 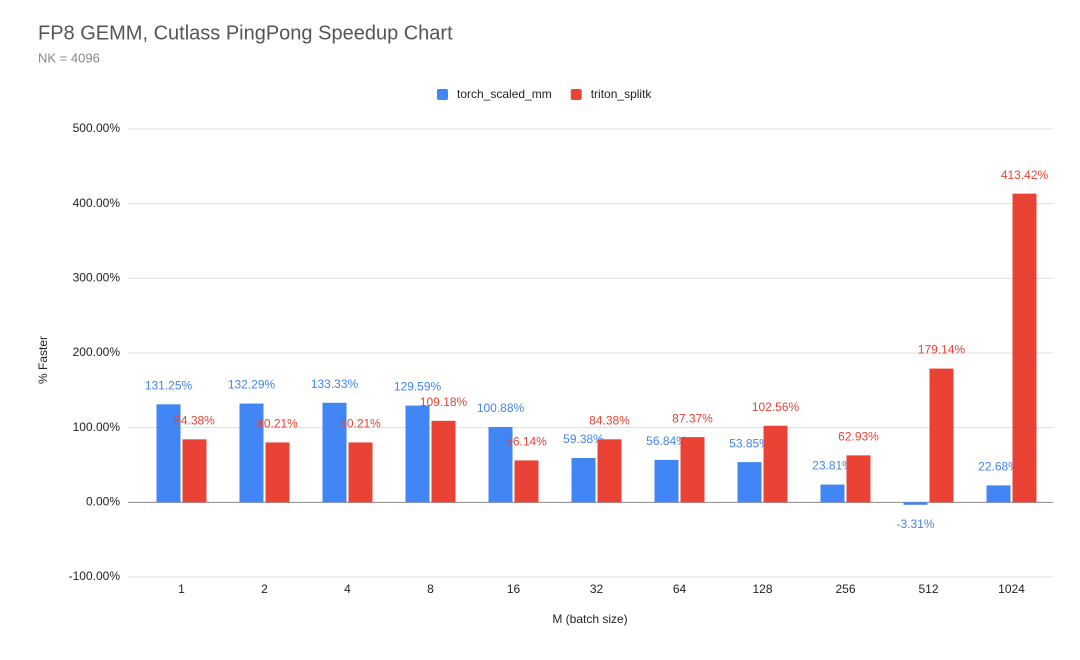 I want to click on x-tick-label: 1024, so click(x=1011, y=589).